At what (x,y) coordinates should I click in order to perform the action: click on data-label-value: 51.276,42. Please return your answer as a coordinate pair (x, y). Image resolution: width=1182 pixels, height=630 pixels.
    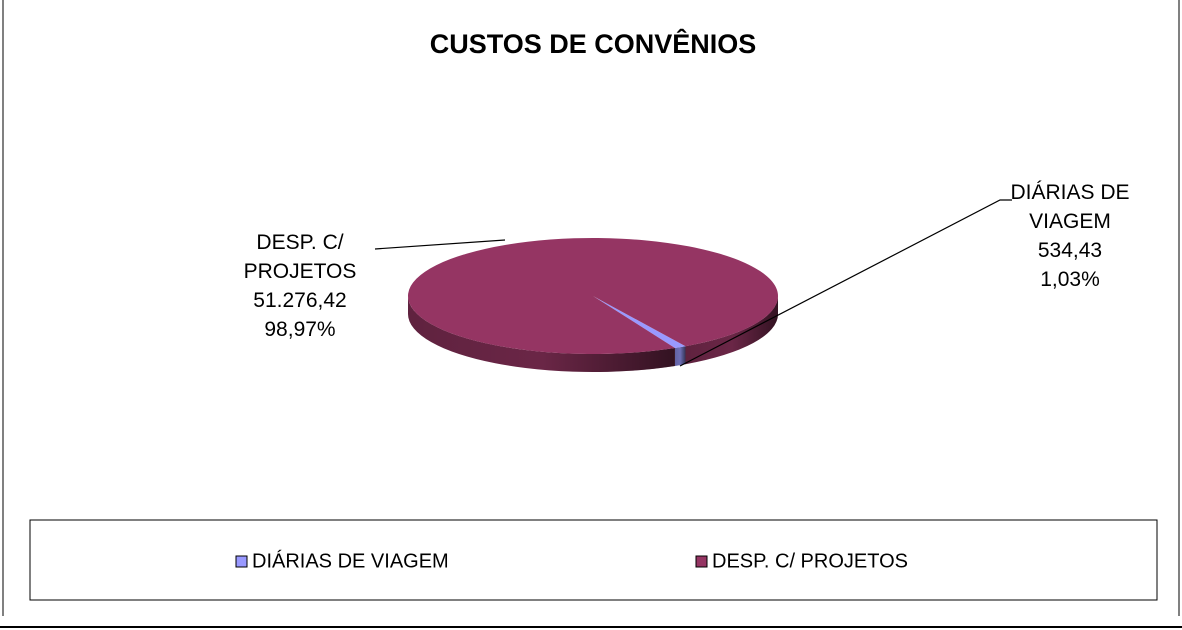
    Looking at the image, I should click on (300, 300).